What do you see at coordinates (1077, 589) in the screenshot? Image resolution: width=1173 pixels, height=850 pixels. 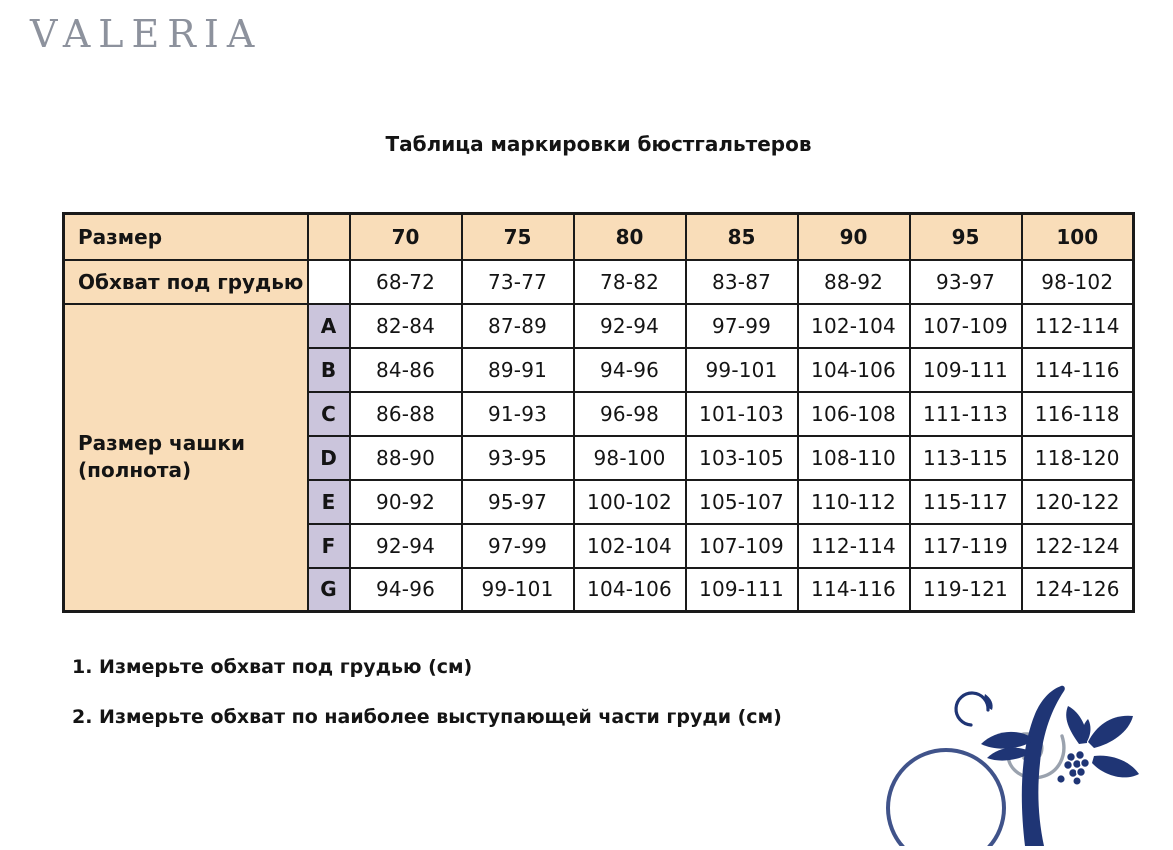 I see `cup-value: 124-126` at bounding box center [1077, 589].